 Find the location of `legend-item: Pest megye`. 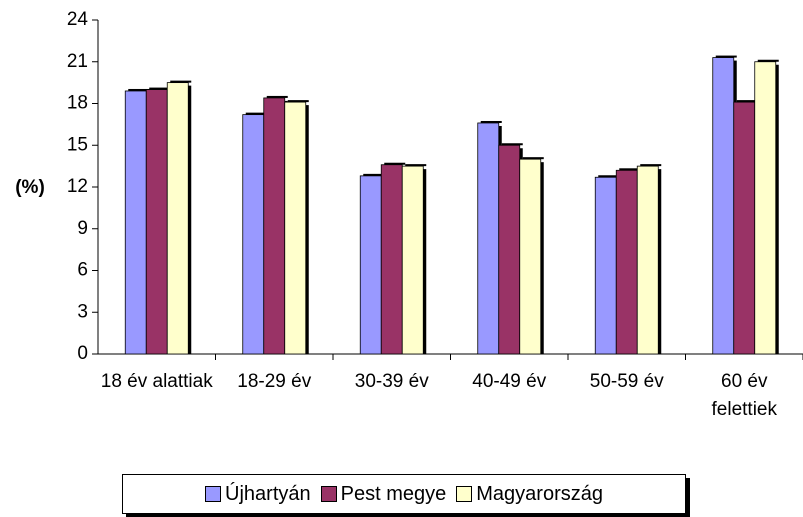

legend-item: Pest megye is located at coordinates (383, 494).